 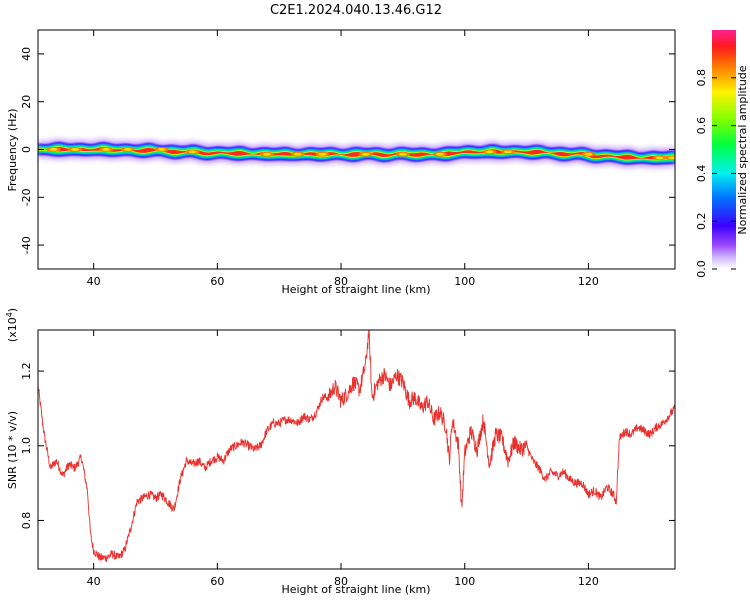 What do you see at coordinates (26, 102) in the screenshot?
I see `spectrogram-y-tick-label: 20` at bounding box center [26, 102].